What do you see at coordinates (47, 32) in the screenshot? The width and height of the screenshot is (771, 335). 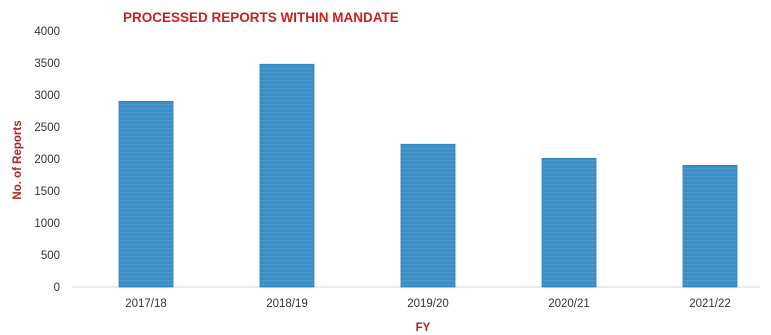 I see `y-tick-label: 4000` at bounding box center [47, 32].